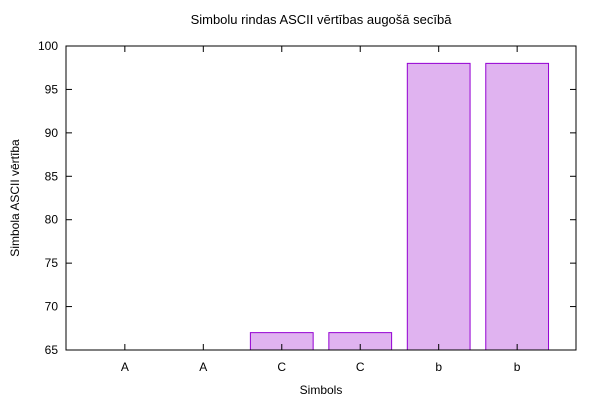  What do you see at coordinates (48, 46) in the screenshot?
I see `y-tick-label: 100` at bounding box center [48, 46].